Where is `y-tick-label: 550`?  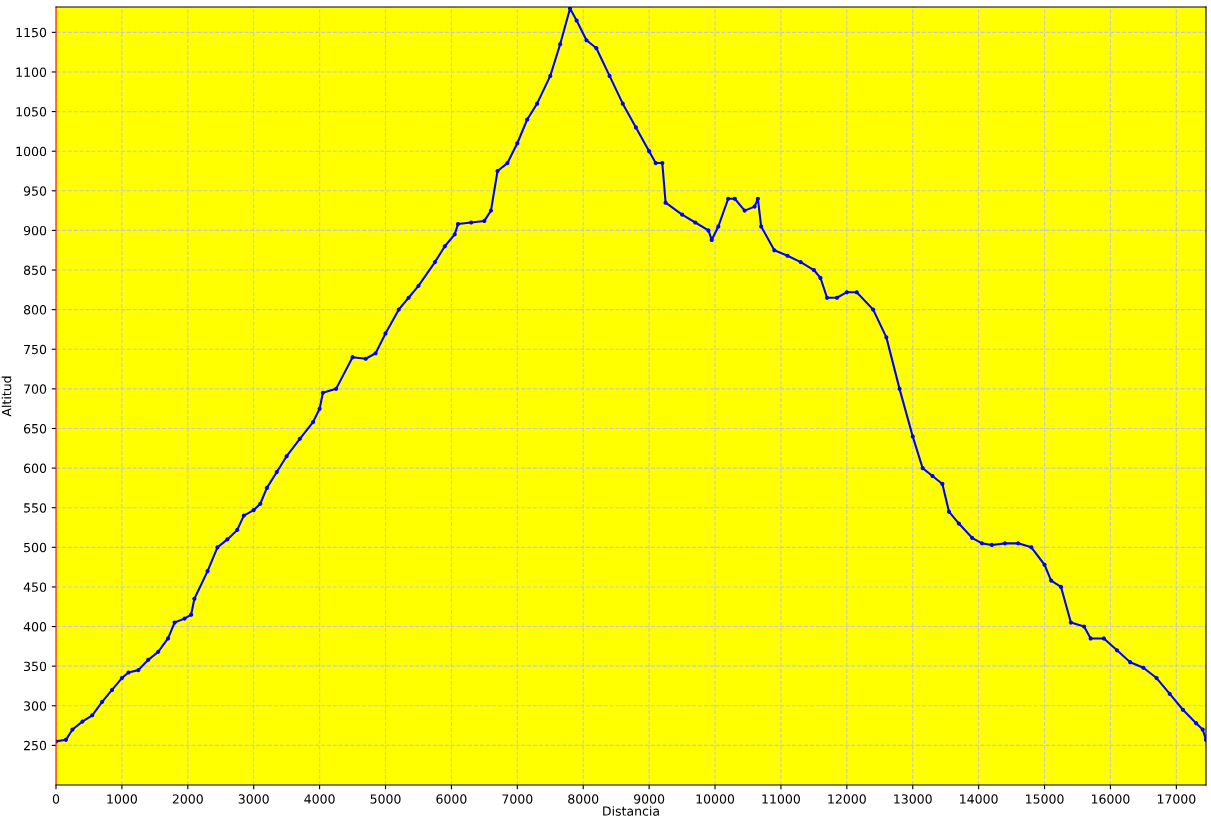
y-tick-label: 550 is located at coordinates (35, 508).